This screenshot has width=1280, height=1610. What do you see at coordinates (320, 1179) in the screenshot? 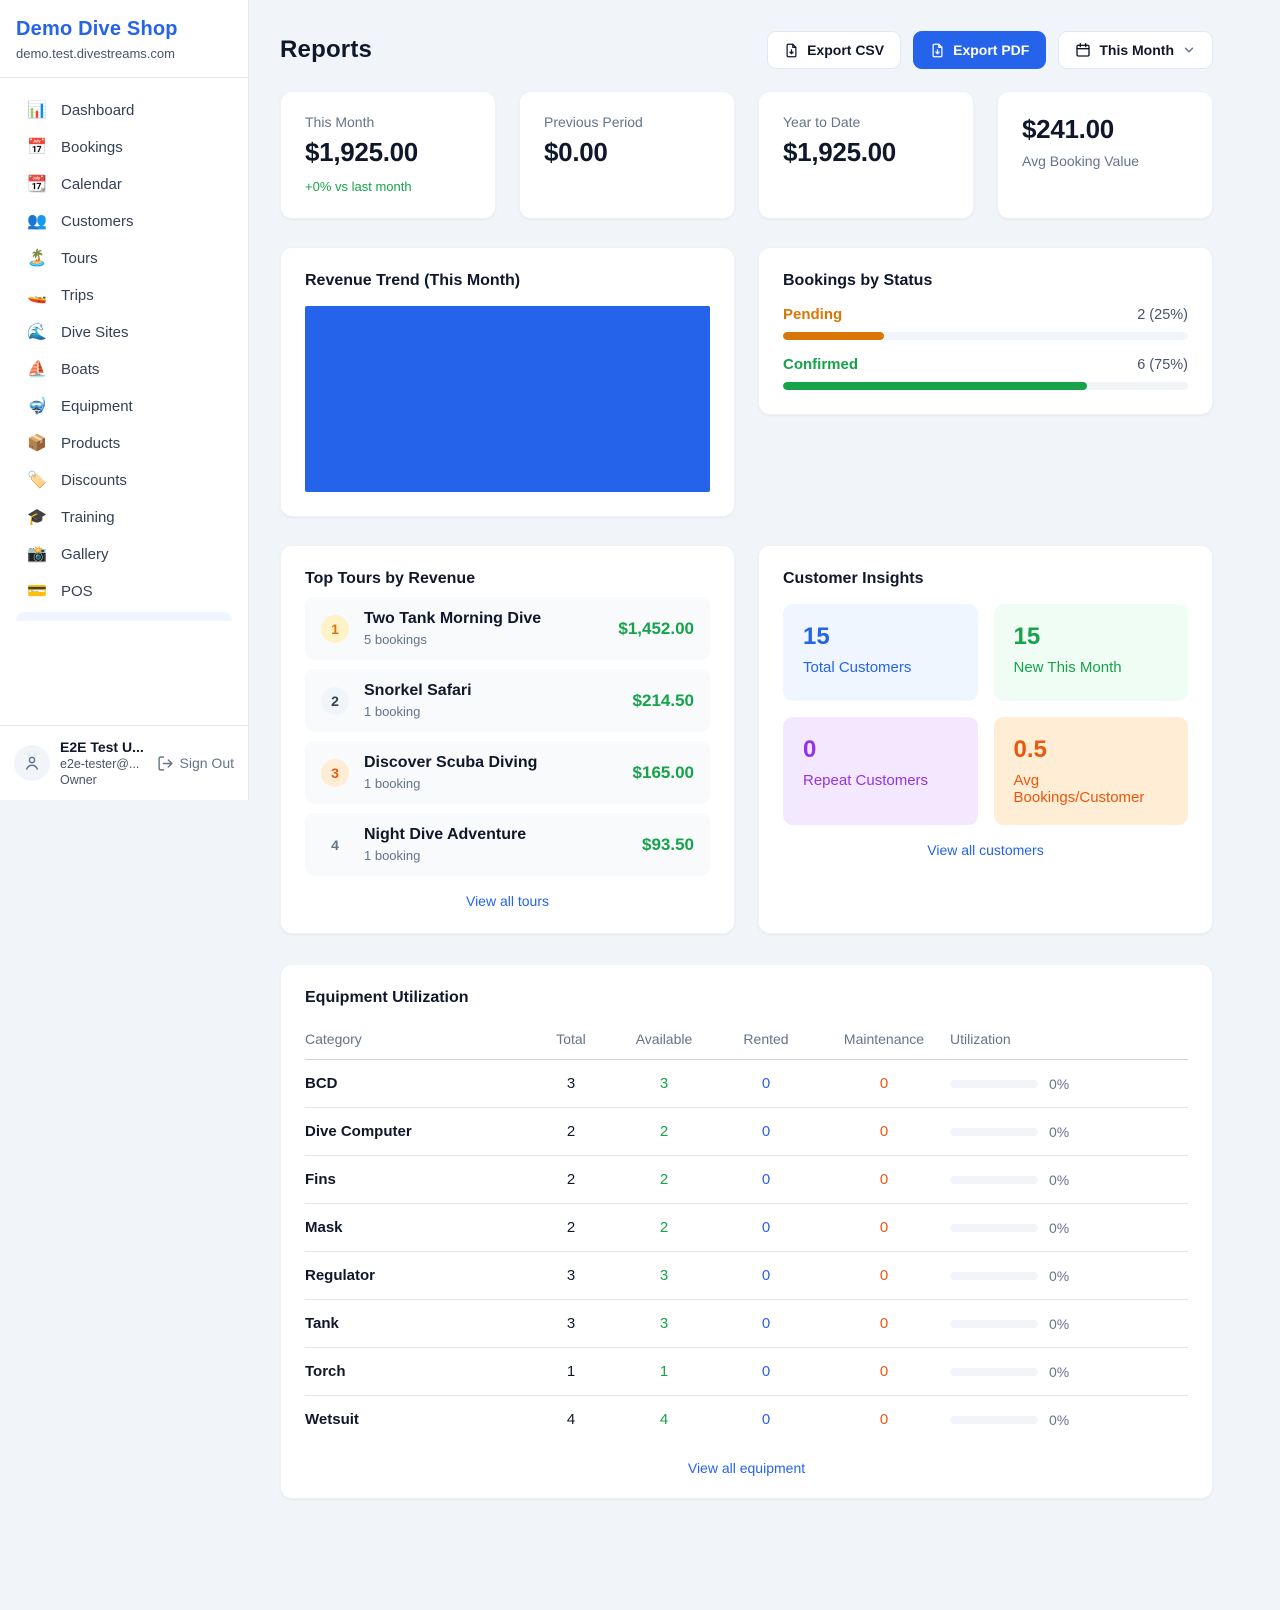
I see `cell-category: Fins` at bounding box center [320, 1179].